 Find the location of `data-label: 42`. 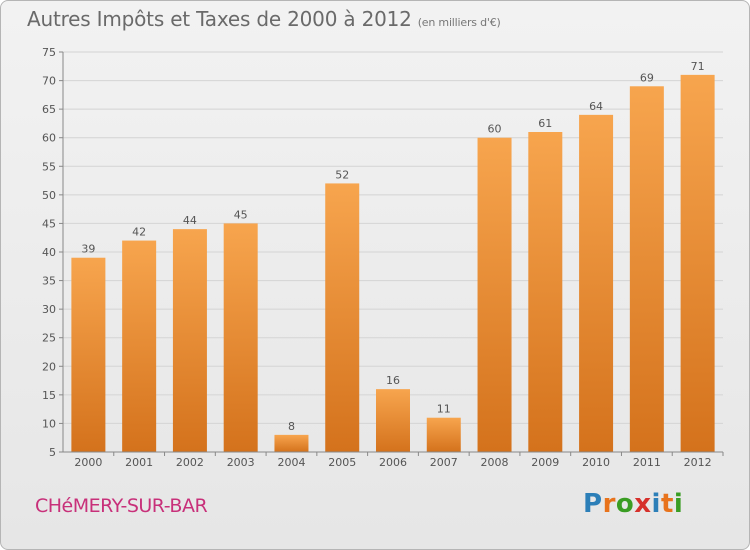

data-label: 42 is located at coordinates (139, 232).